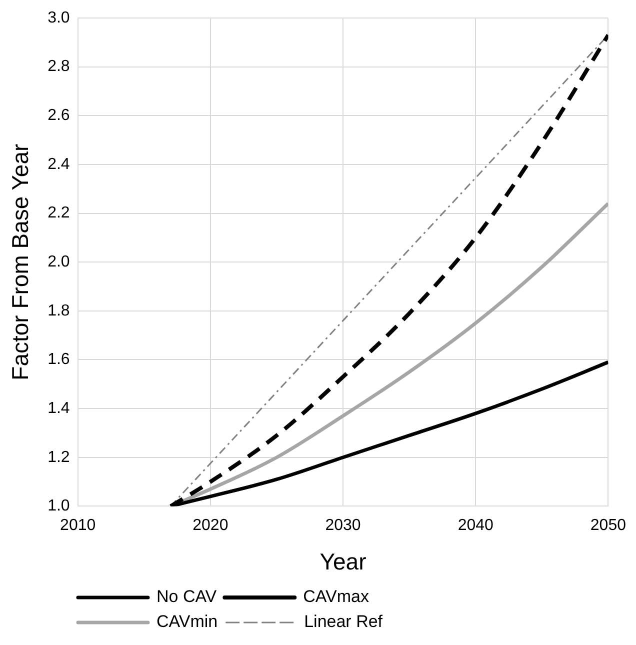 The image size is (636, 645). What do you see at coordinates (59, 115) in the screenshot?
I see `y-tick-label: 2.6` at bounding box center [59, 115].